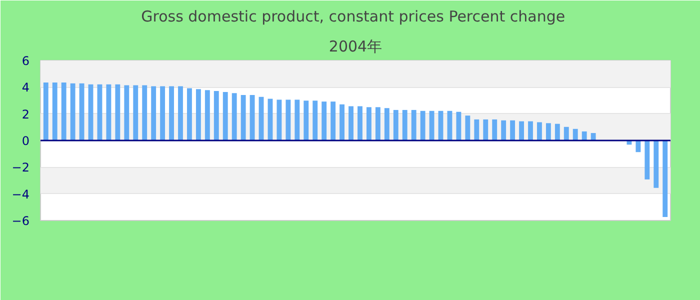 This screenshot has height=300, width=700. I want to click on y-tick-label: −6, so click(21, 221).